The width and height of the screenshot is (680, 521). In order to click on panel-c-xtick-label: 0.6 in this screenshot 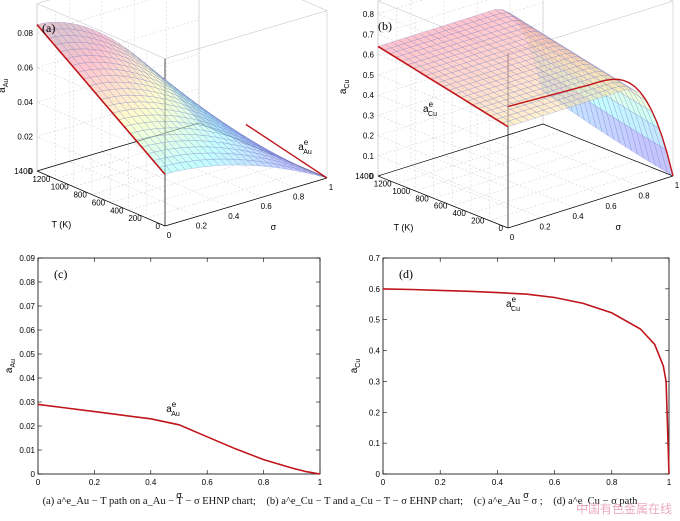, I will do `click(208, 482)`.